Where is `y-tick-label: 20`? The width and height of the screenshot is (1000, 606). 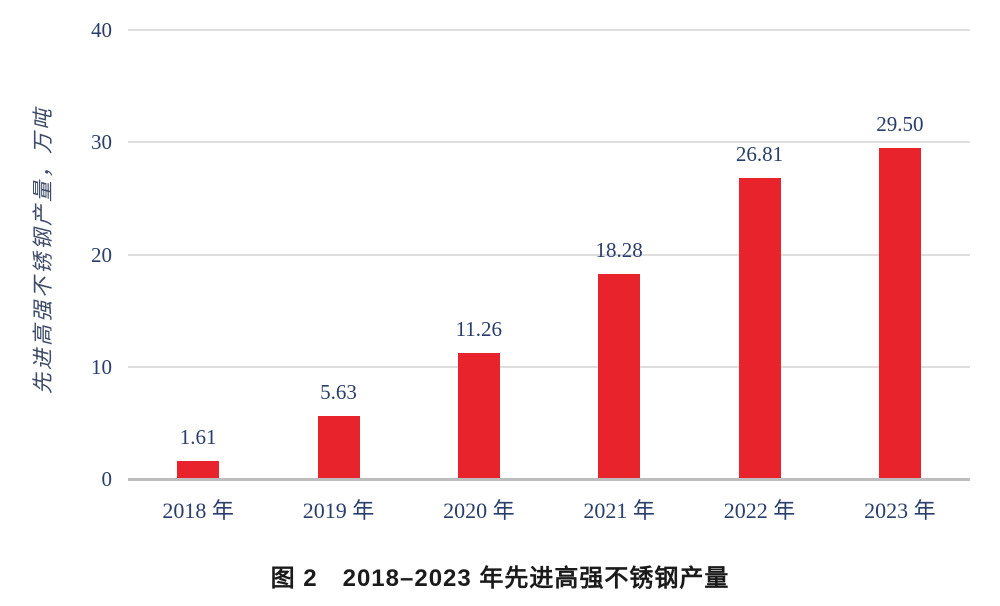 y-tick-label: 20 is located at coordinates (101, 254).